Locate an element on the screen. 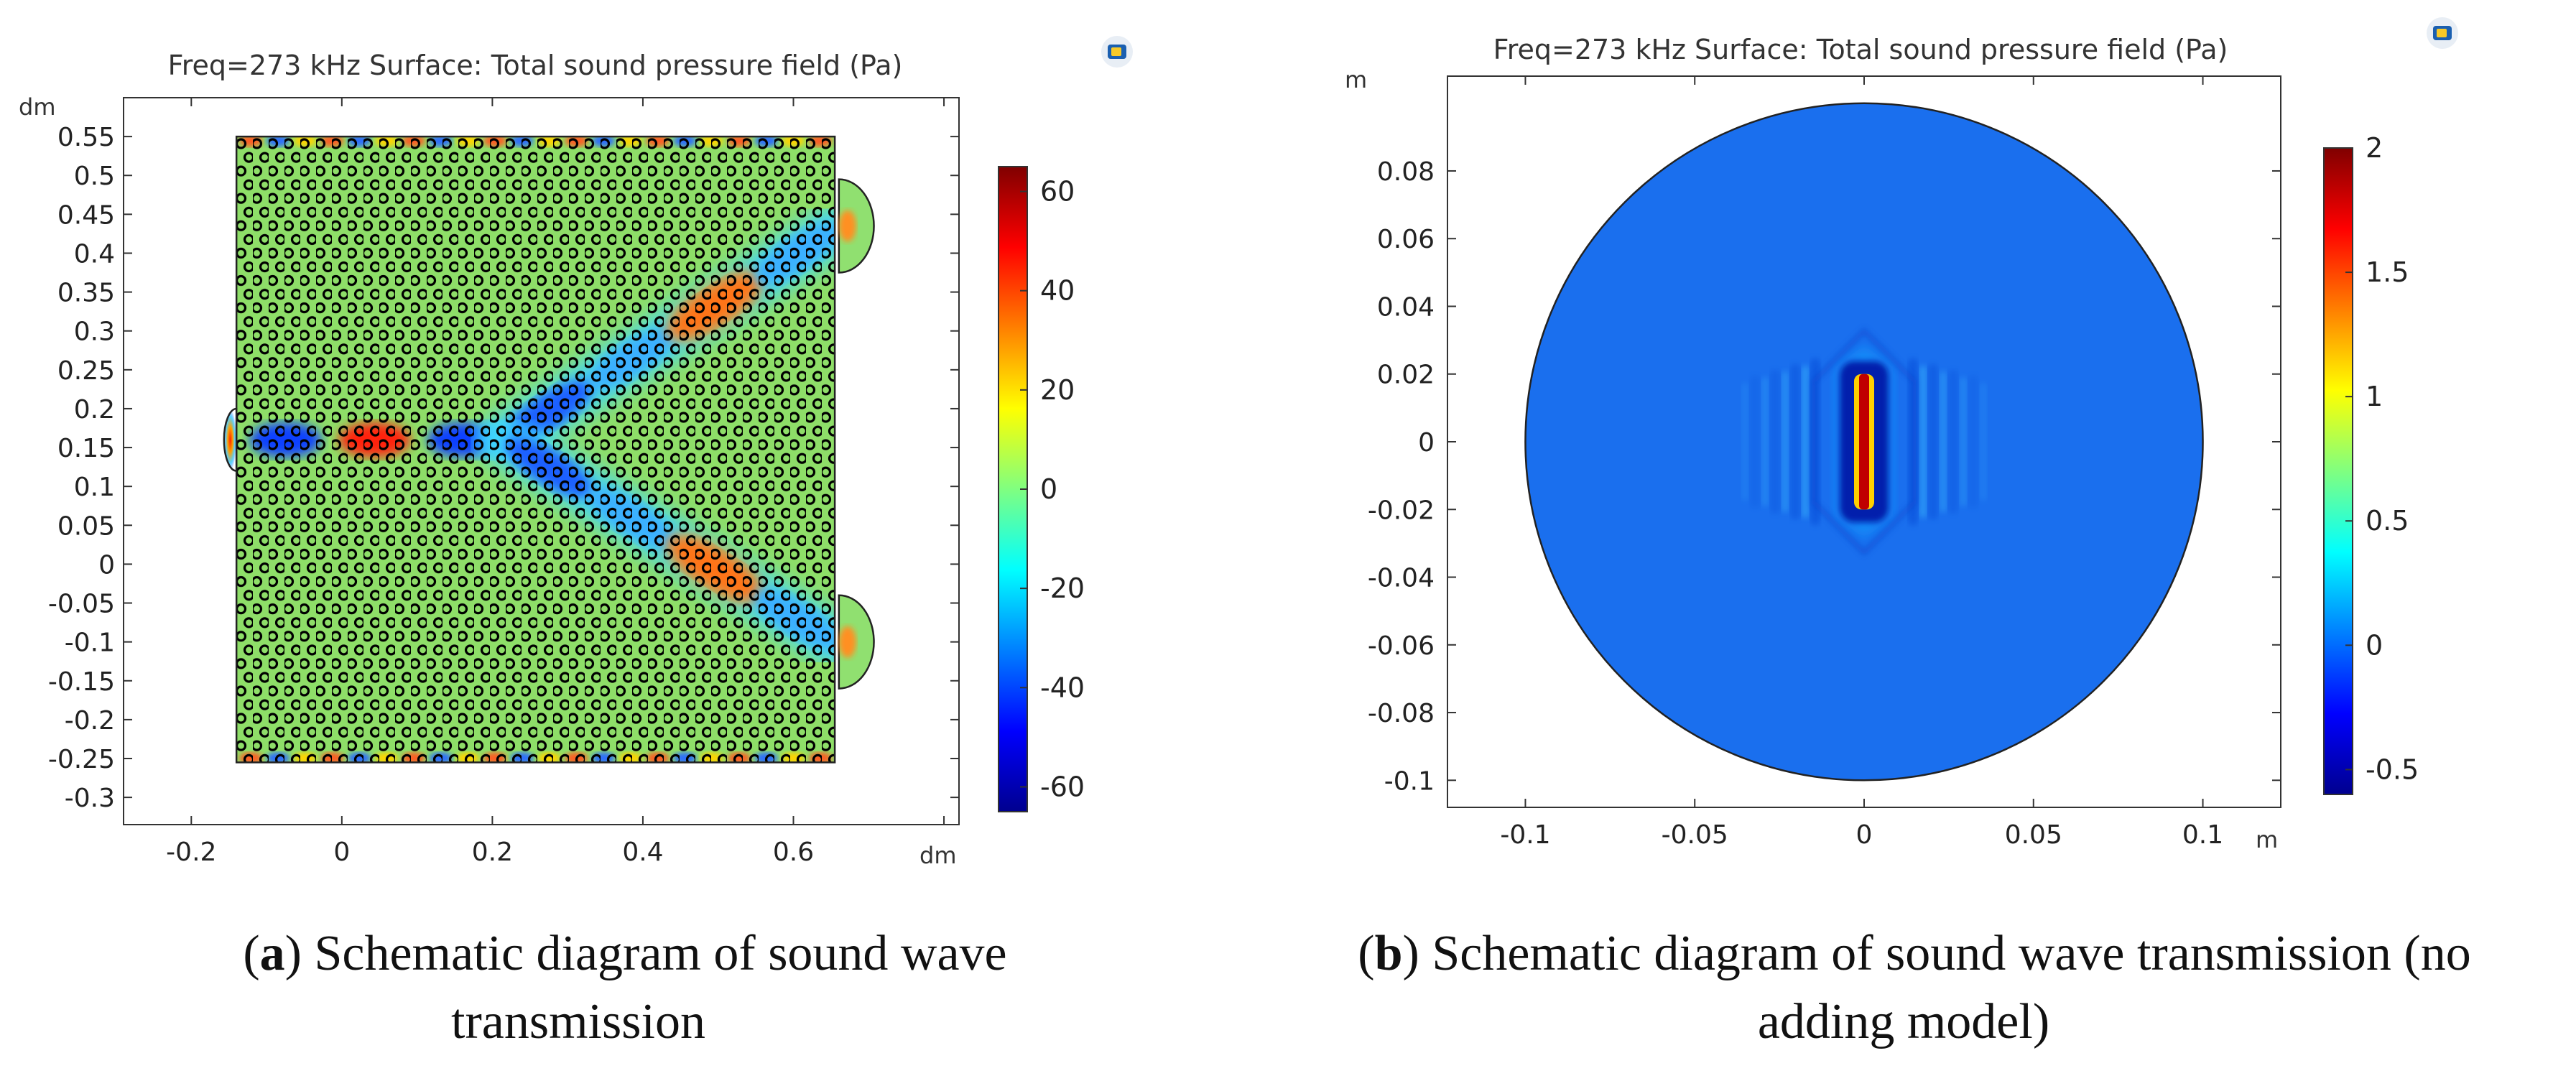  panel-a-field is located at coordinates (549, 449).